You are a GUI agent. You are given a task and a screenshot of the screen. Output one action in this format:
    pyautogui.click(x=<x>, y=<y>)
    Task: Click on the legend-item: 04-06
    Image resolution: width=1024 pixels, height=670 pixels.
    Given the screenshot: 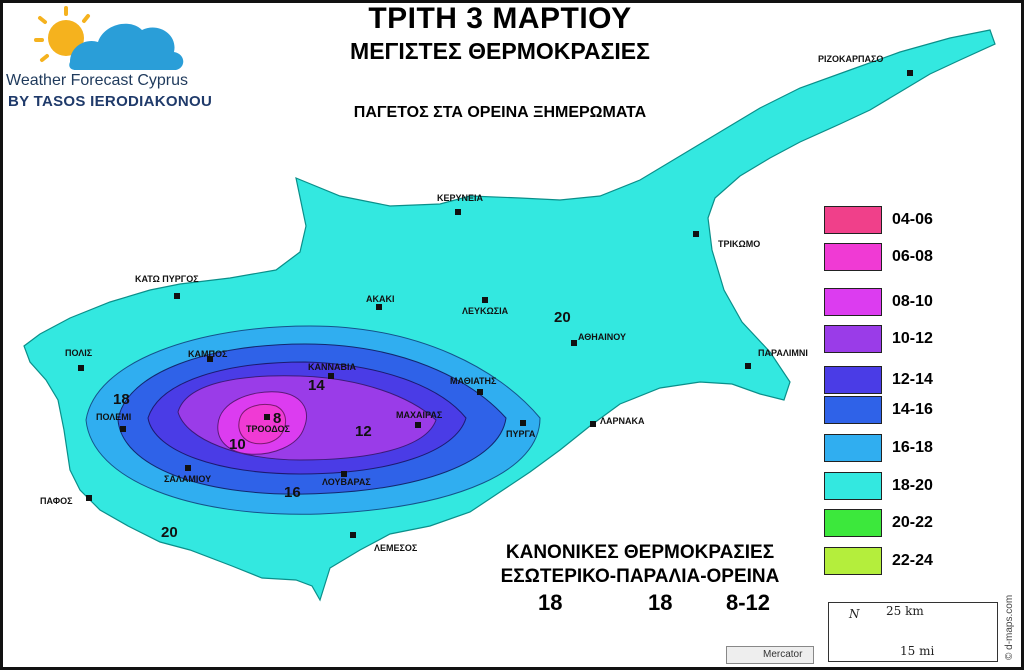 What is the action you would take?
    pyautogui.click(x=914, y=221)
    